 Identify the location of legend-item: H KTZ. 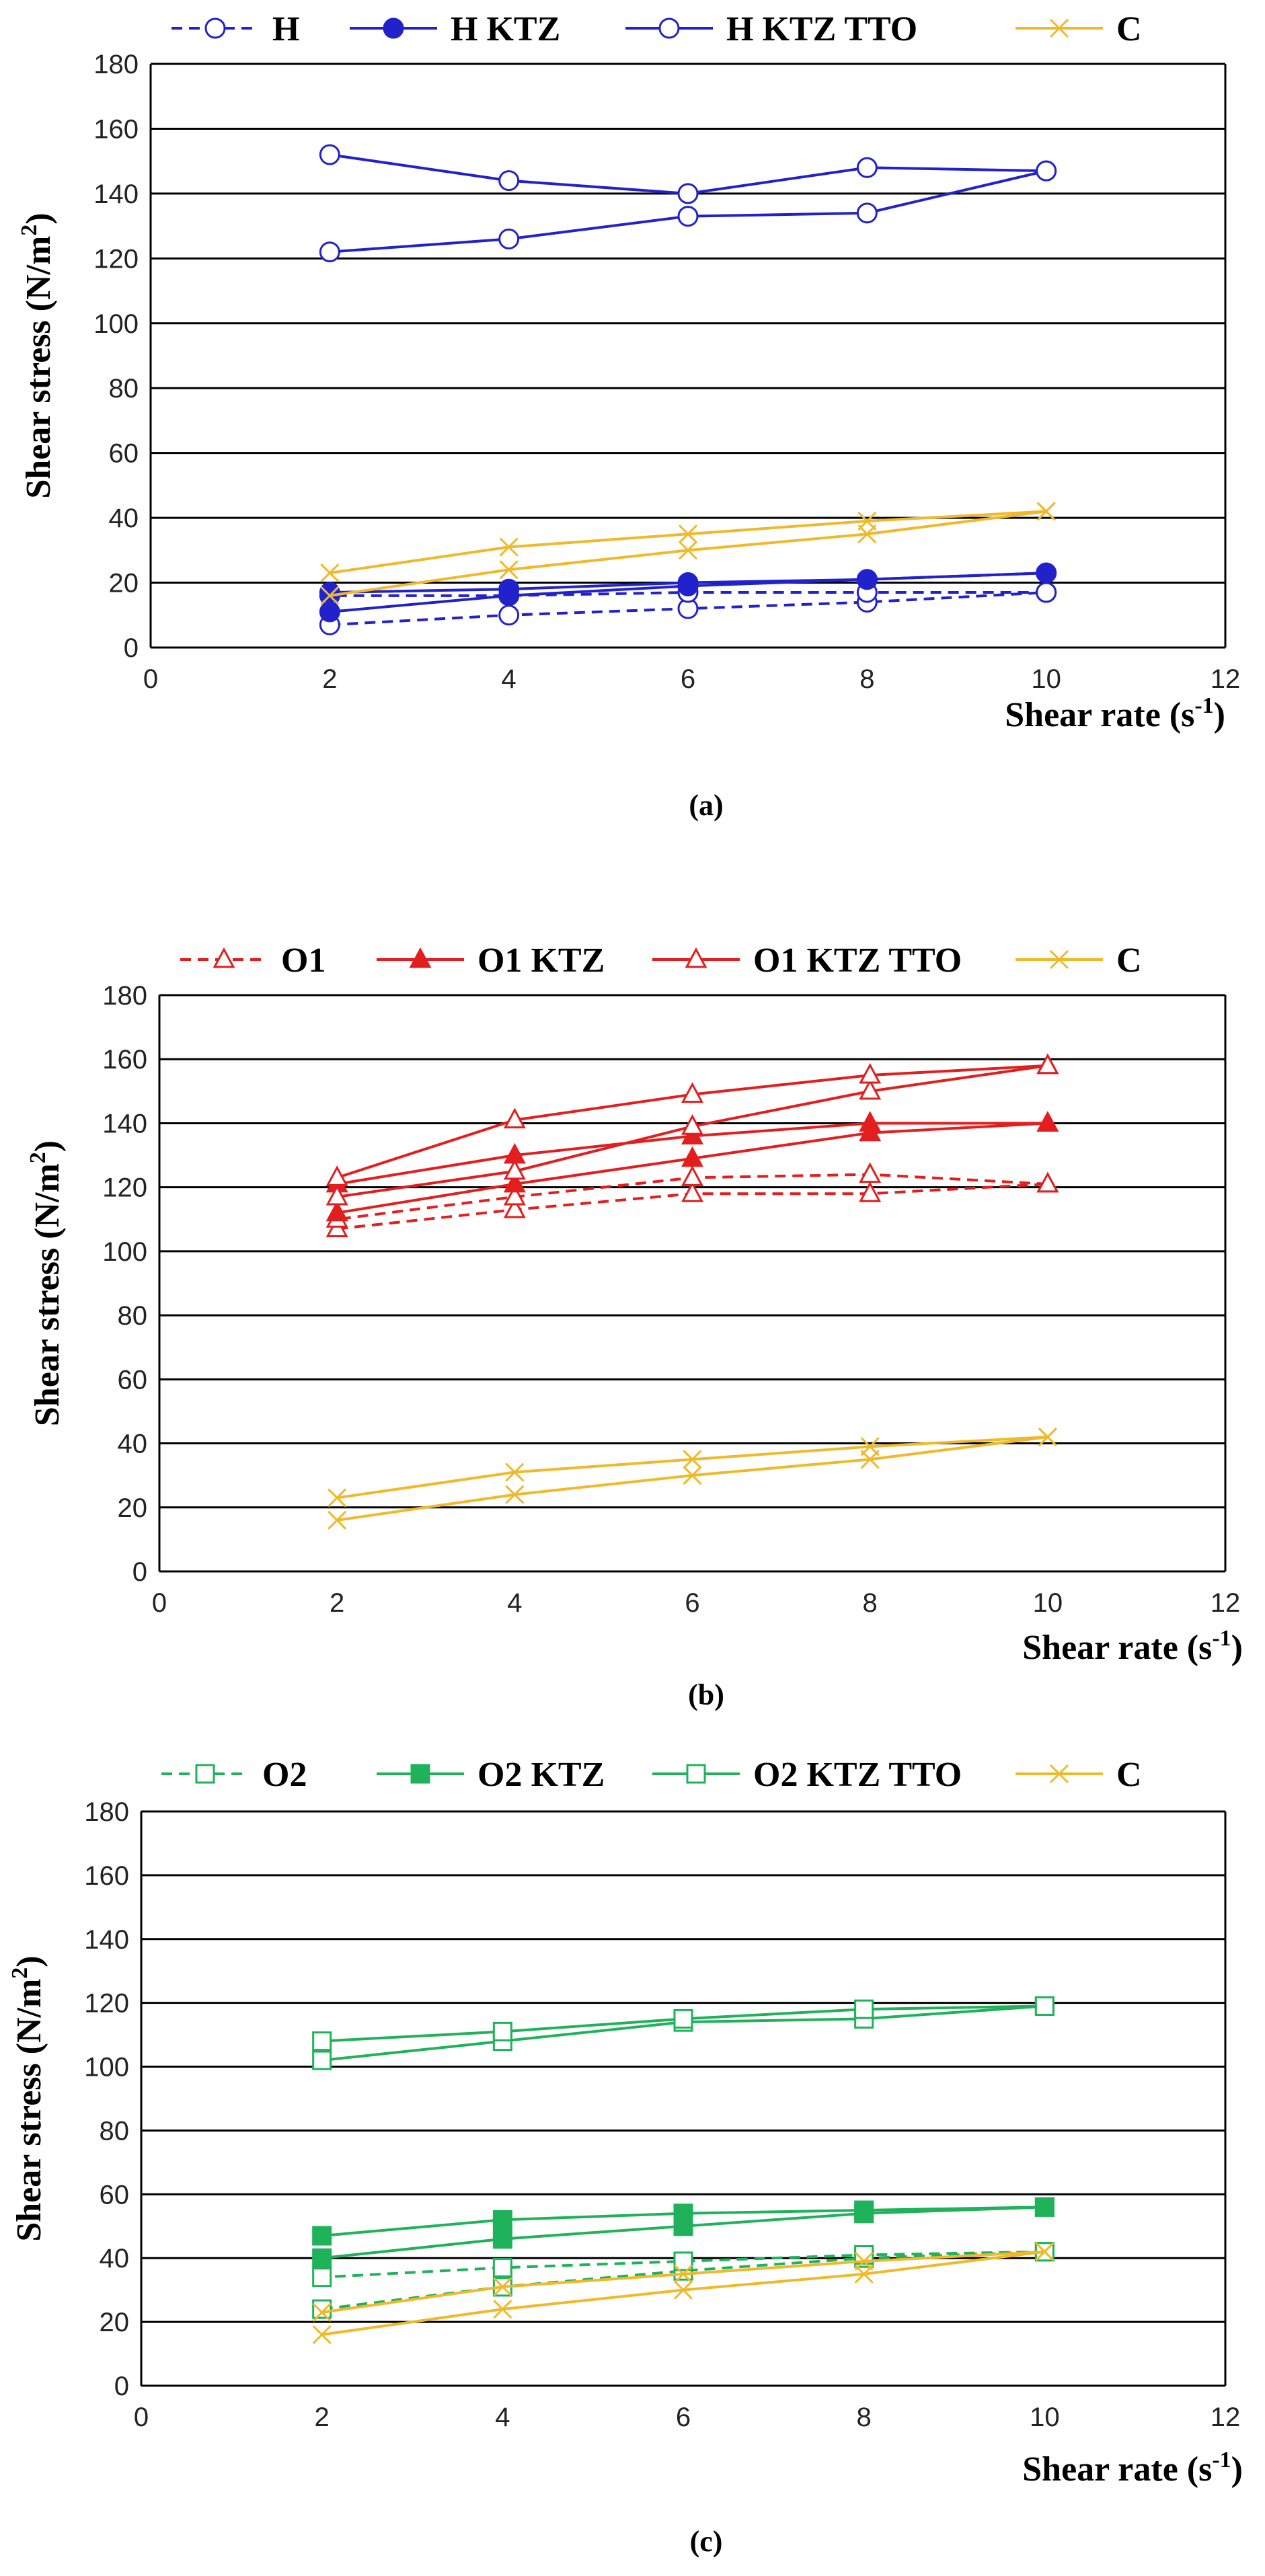
(455, 29).